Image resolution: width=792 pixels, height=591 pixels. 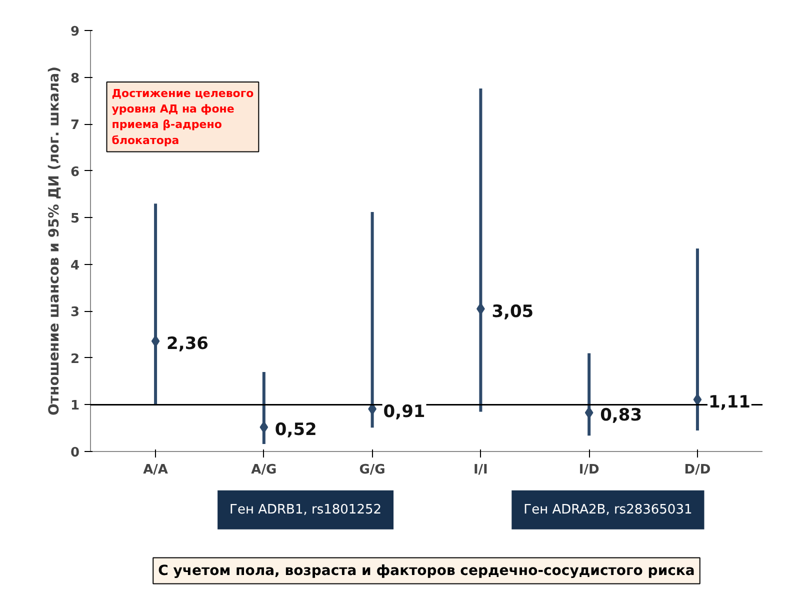 I want to click on annotation: Достижение целевого уровня АД на фоне приема β-адрено блокатора, so click(x=183, y=116).